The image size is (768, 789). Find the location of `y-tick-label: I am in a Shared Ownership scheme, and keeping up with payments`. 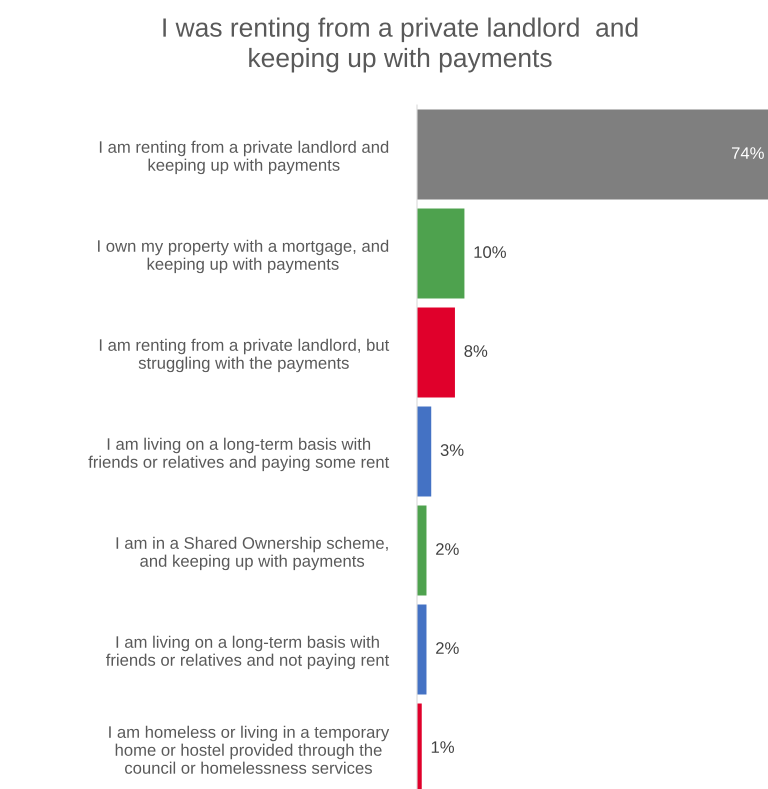

y-tick-label: I am in a Shared Ownership scheme, and keeping up with payments is located at coordinates (252, 553).